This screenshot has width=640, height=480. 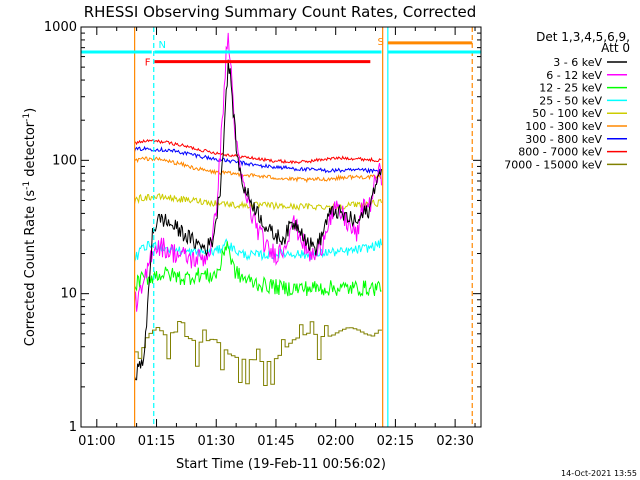 What do you see at coordinates (560, 152) in the screenshot?
I see `legend-label: 800 - 7000 keV` at bounding box center [560, 152].